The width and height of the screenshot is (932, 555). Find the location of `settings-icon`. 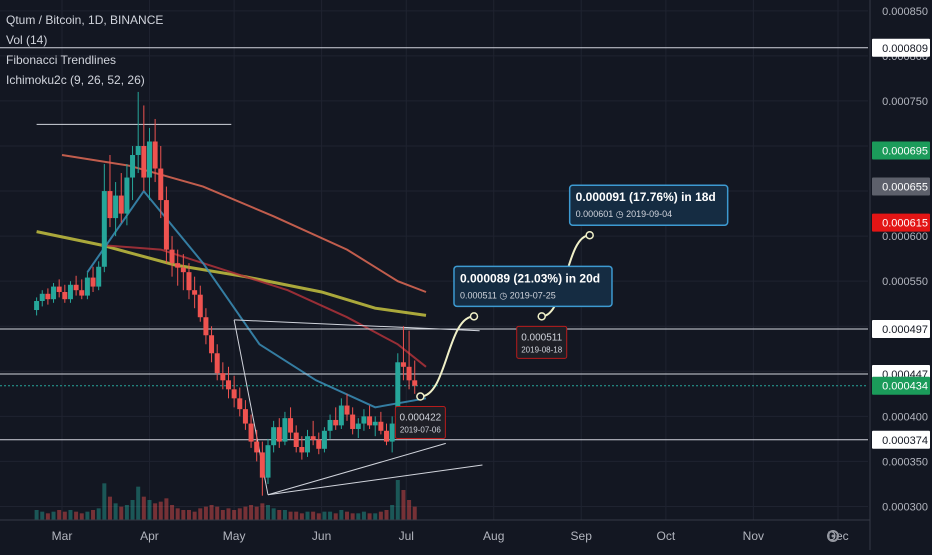

settings-icon is located at coordinates (833, 536).